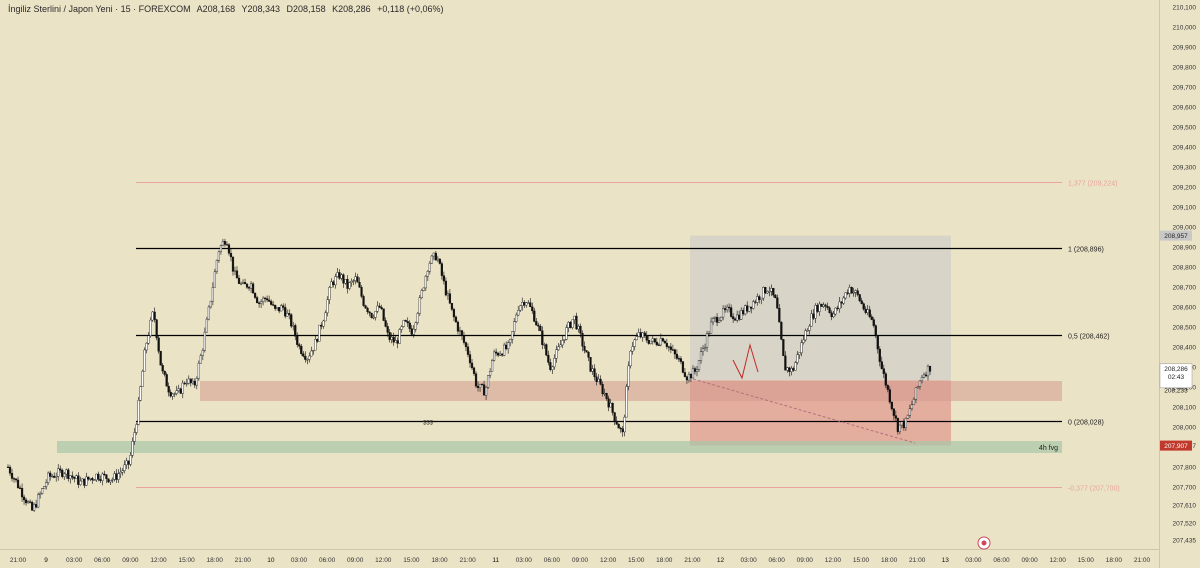 Image resolution: width=1200 pixels, height=568 pixels. Describe the element at coordinates (1089, 337) in the screenshot. I see `fib-label-1: 0,5 (208,462)` at that location.